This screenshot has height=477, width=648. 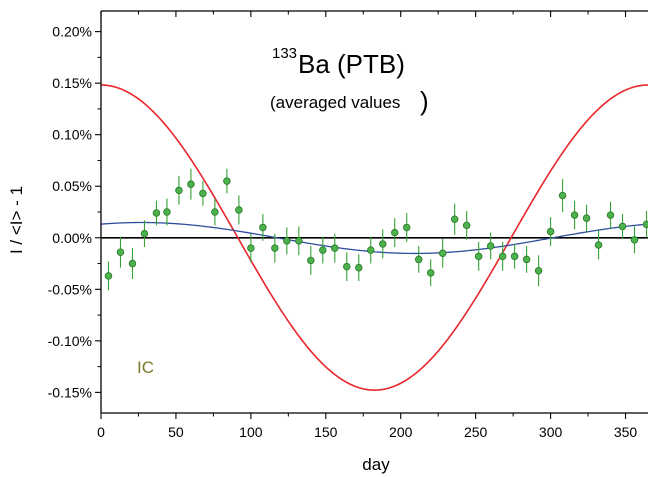 What do you see at coordinates (70, 289) in the screenshot?
I see `y-tick-label: -0.05%` at bounding box center [70, 289].